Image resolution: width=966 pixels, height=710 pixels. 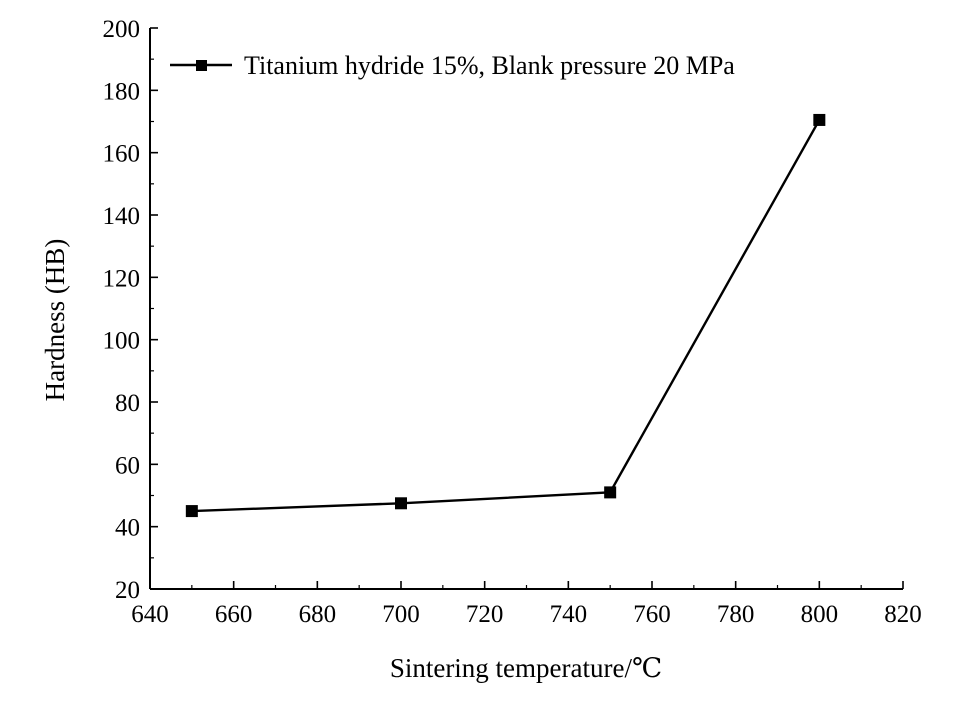 What do you see at coordinates (485, 614) in the screenshot?
I see `x-tick-label: 720` at bounding box center [485, 614].